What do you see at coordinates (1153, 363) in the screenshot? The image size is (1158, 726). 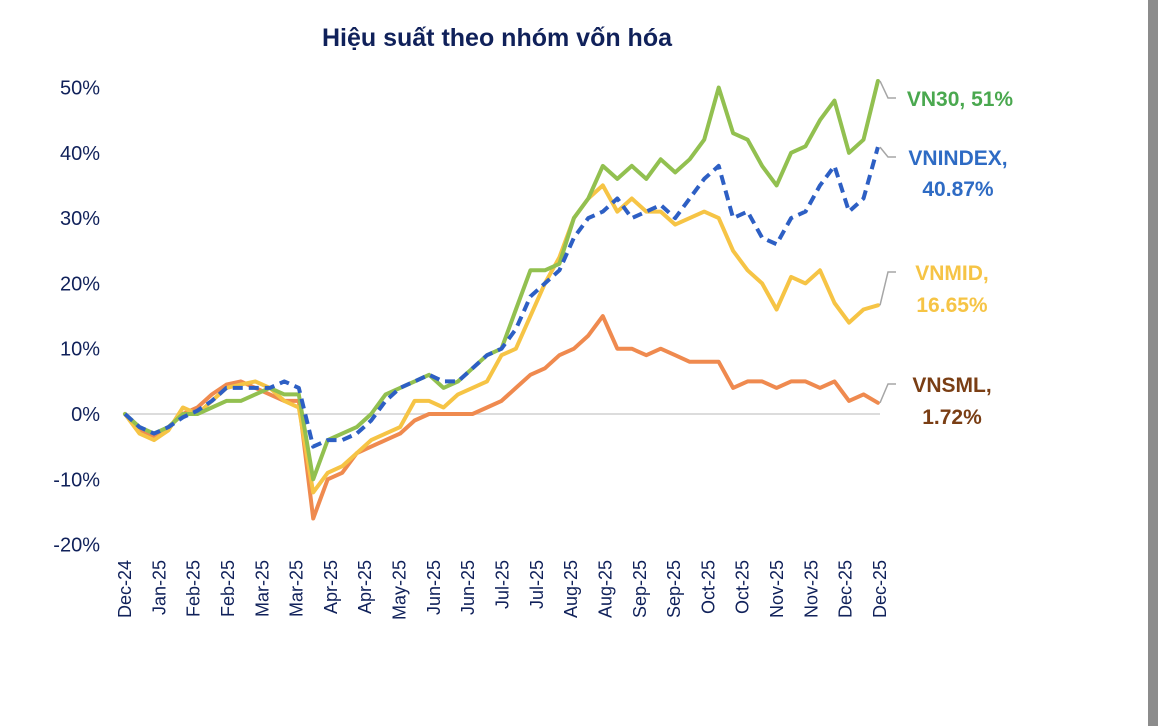 I see `scrollbar` at bounding box center [1153, 363].